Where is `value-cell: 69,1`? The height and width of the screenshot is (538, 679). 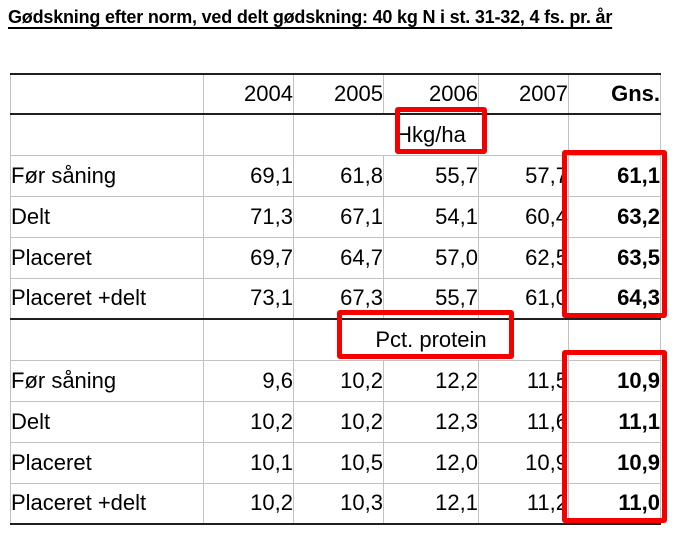 value-cell: 69,1 is located at coordinates (248, 175).